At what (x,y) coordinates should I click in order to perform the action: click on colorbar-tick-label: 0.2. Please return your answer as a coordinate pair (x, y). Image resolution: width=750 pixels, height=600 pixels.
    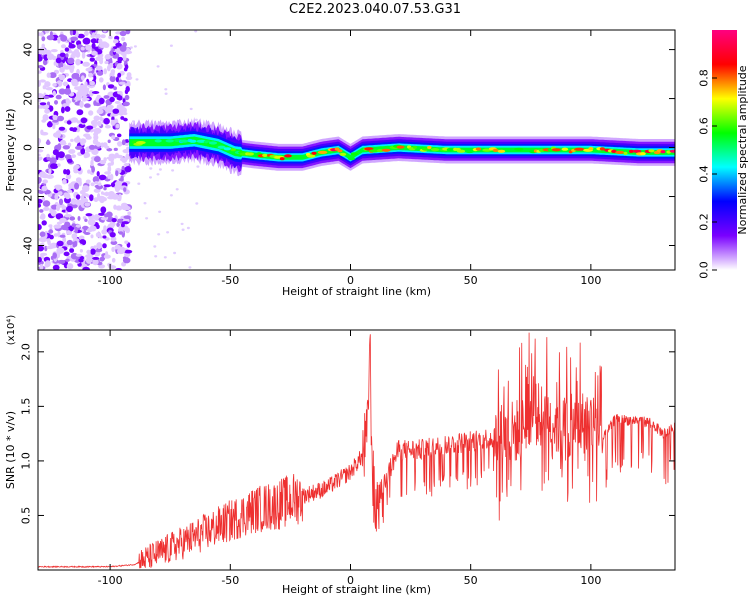
    Looking at the image, I should click on (704, 222).